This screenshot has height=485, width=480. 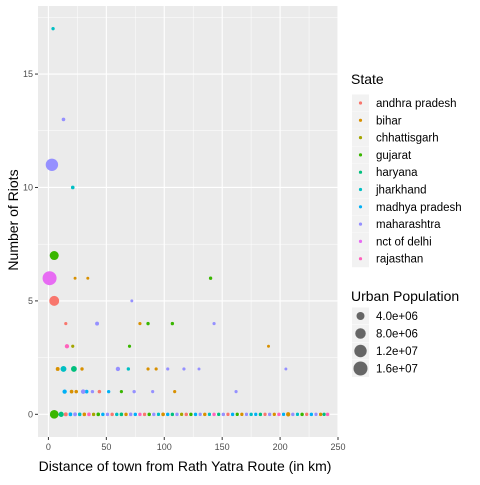 What do you see at coordinates (164, 447) in the screenshot?
I see `x-tick-label: 100` at bounding box center [164, 447].